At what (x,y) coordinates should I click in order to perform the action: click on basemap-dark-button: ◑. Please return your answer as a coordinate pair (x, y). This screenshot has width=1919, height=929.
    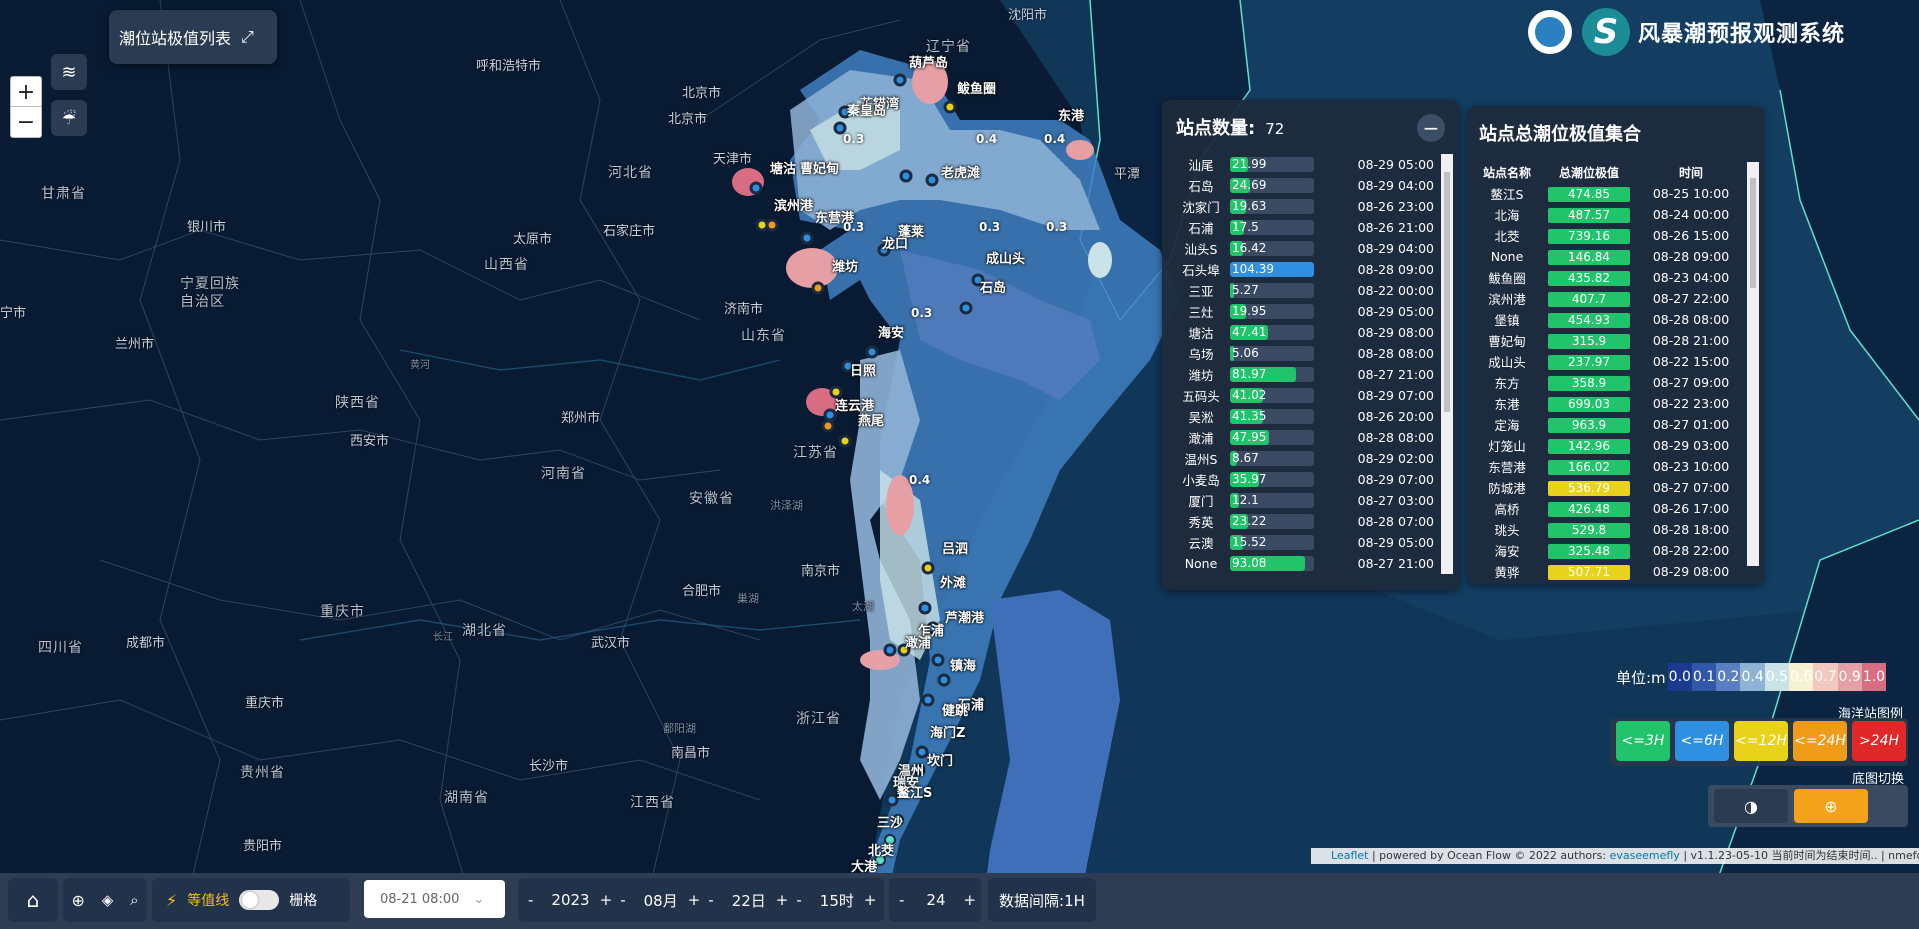
    Looking at the image, I should click on (1751, 806).